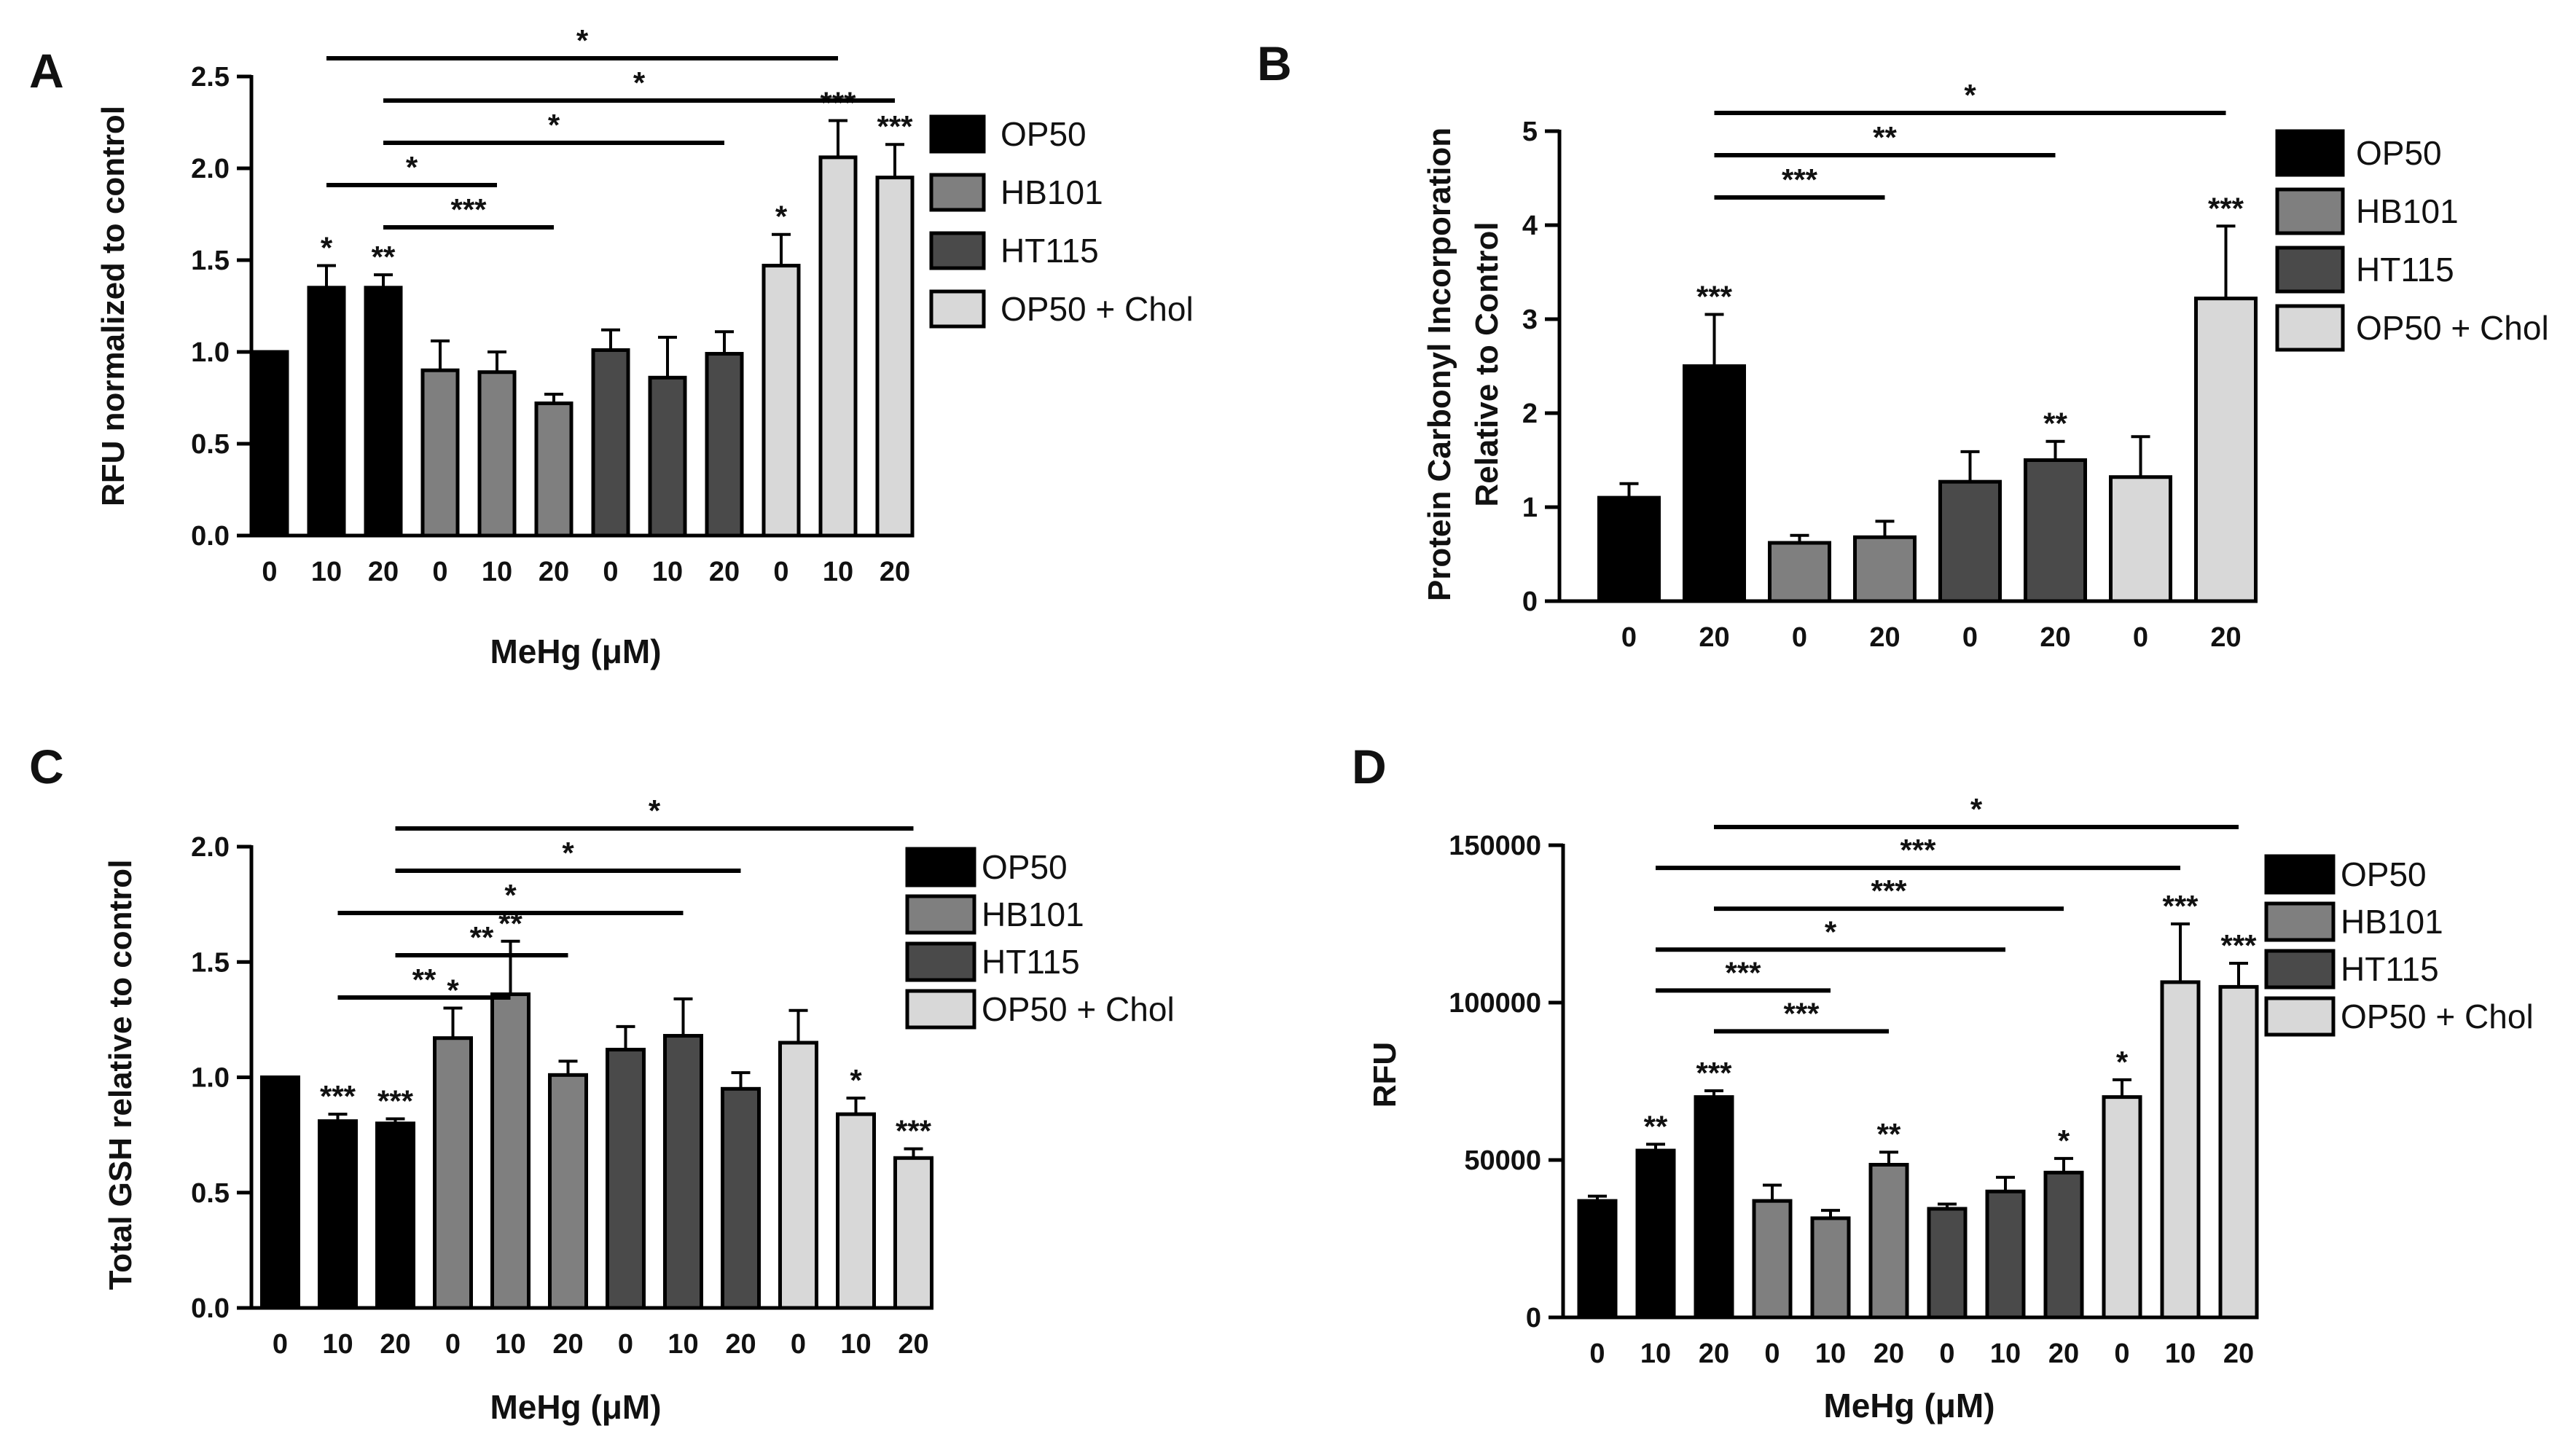 The height and width of the screenshot is (1450, 2576). Describe the element at coordinates (113, 306) in the screenshot. I see `y-axis-label: RFU normalized to control` at that location.